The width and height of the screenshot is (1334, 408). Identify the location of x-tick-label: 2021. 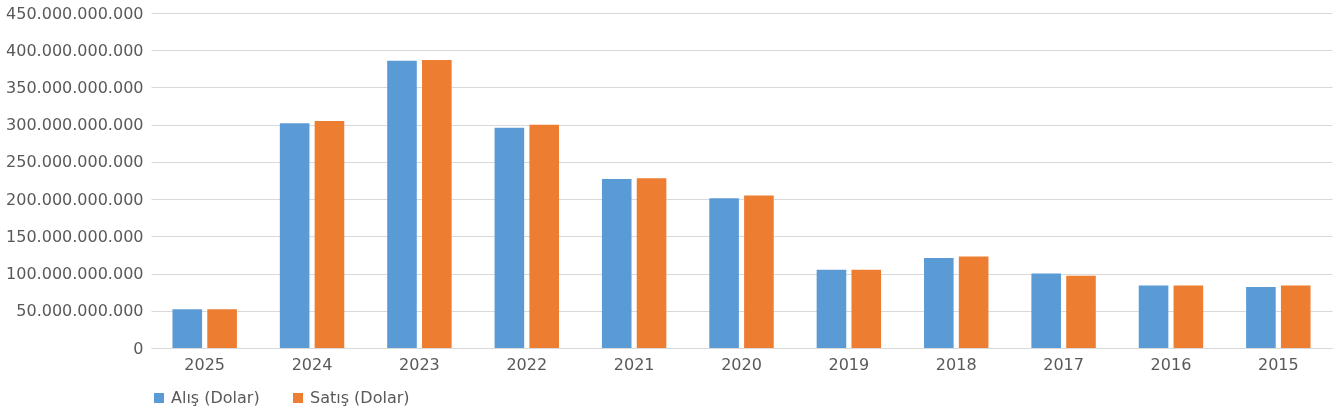
(634, 364).